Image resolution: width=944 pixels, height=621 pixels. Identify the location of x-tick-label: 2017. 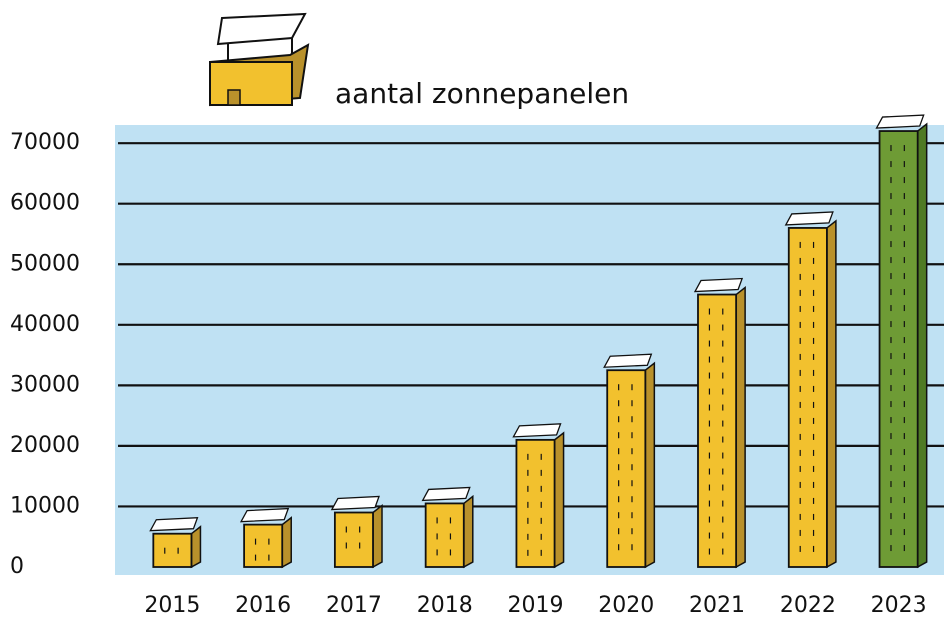
(354, 605).